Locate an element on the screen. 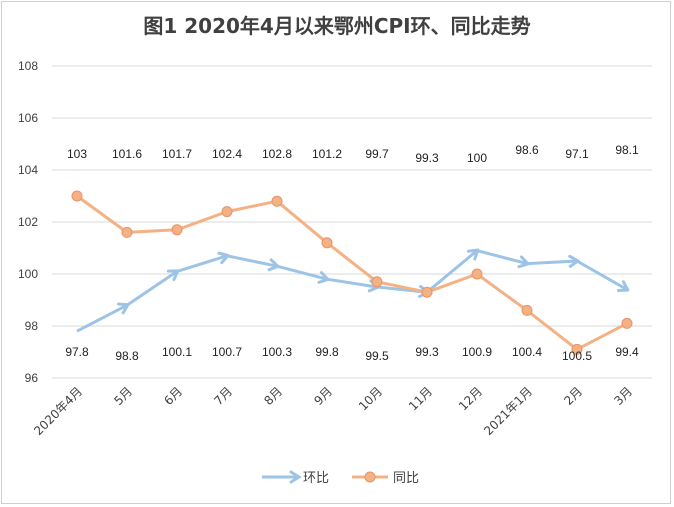 This screenshot has height=507, width=674. data-label: 100.9 is located at coordinates (477, 352).